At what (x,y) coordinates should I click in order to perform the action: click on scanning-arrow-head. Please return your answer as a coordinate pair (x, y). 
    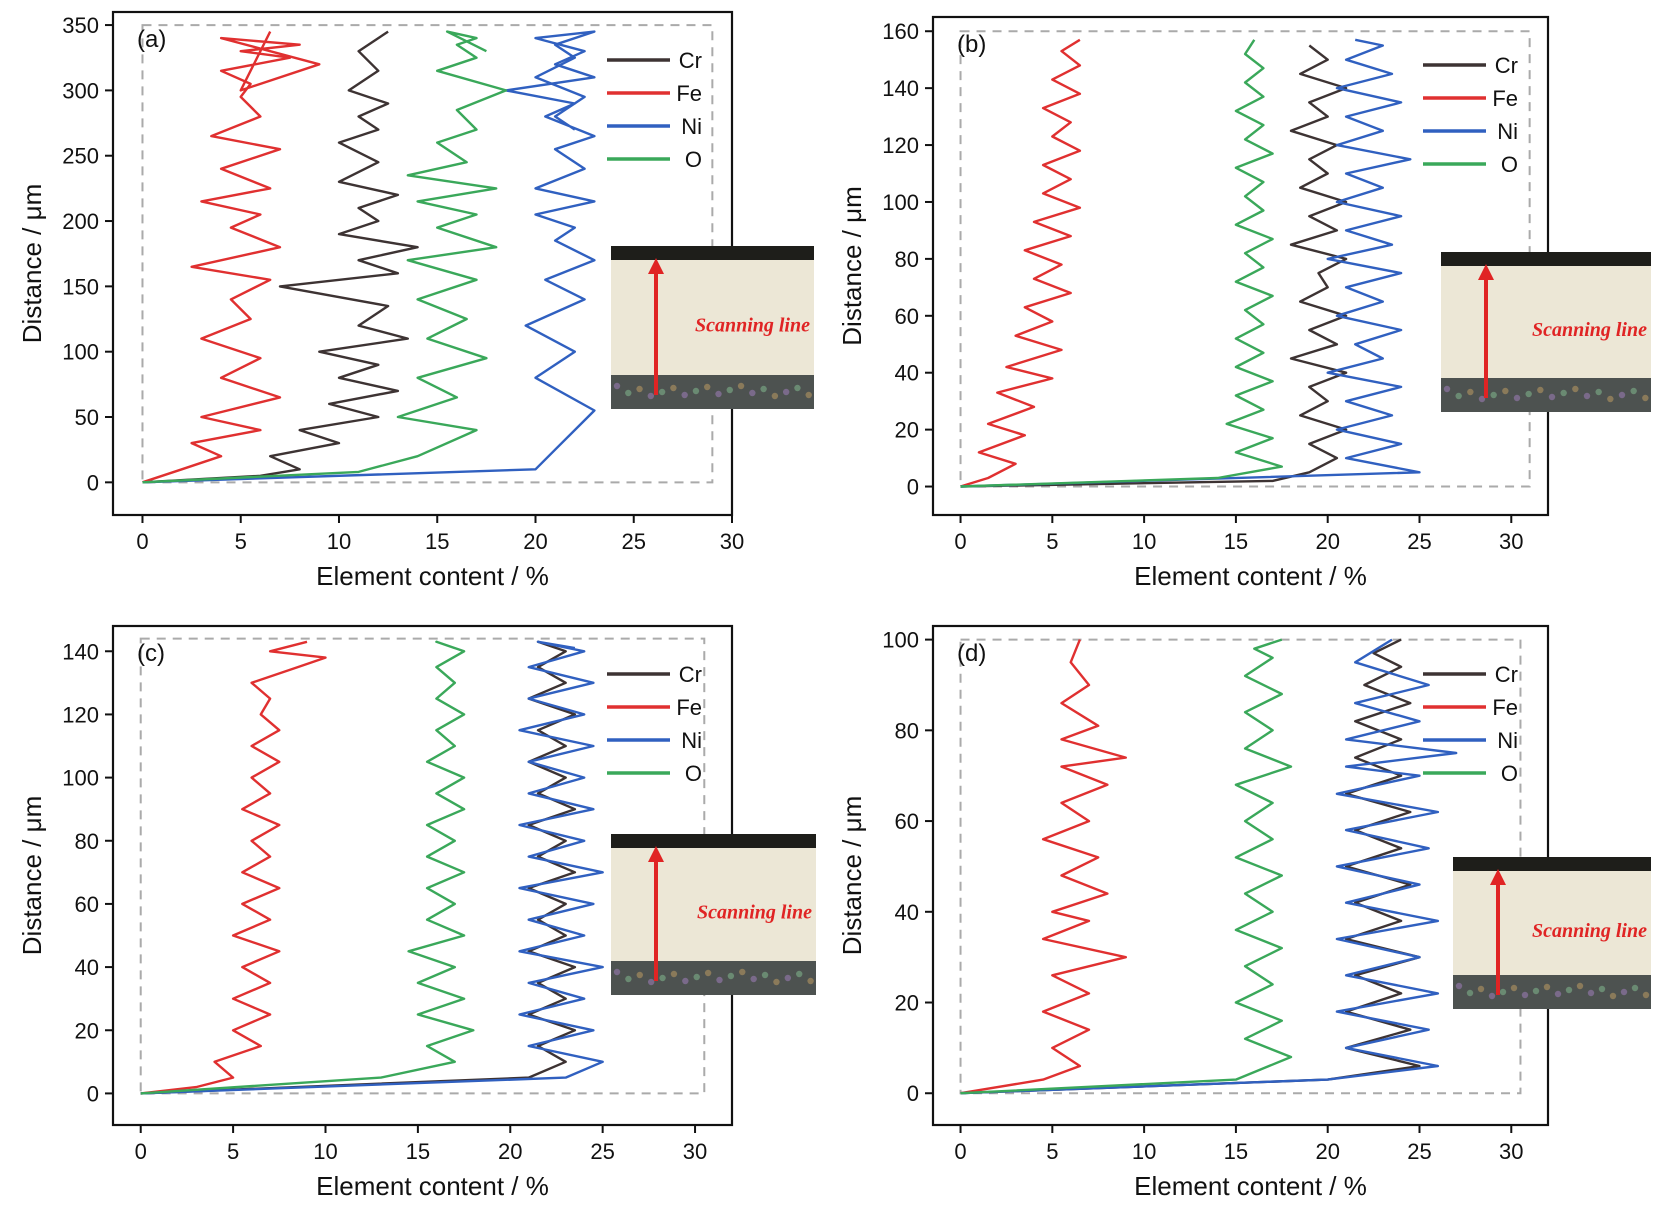
    Looking at the image, I should click on (1486, 272).